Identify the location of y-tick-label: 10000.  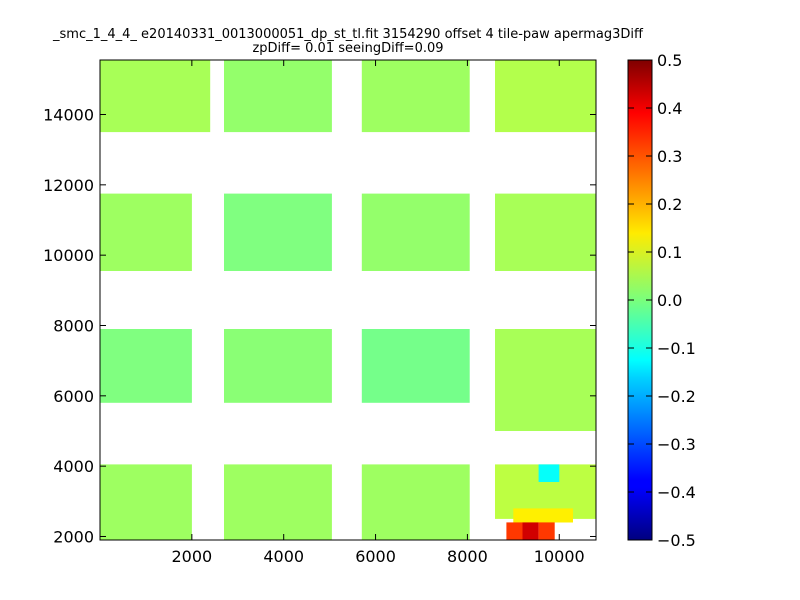
(68, 255).